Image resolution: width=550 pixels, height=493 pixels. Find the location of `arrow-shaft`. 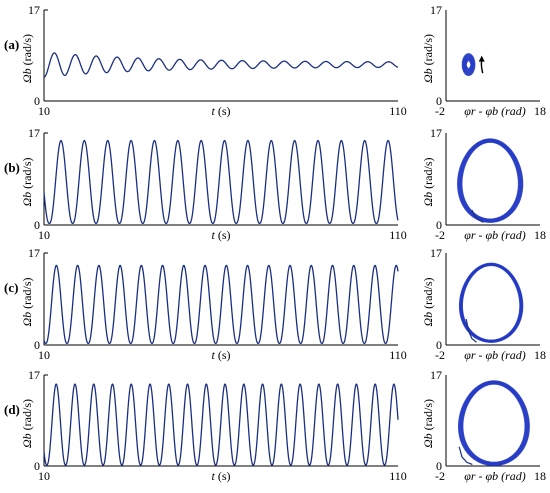

arrow-shaft is located at coordinates (482, 67).